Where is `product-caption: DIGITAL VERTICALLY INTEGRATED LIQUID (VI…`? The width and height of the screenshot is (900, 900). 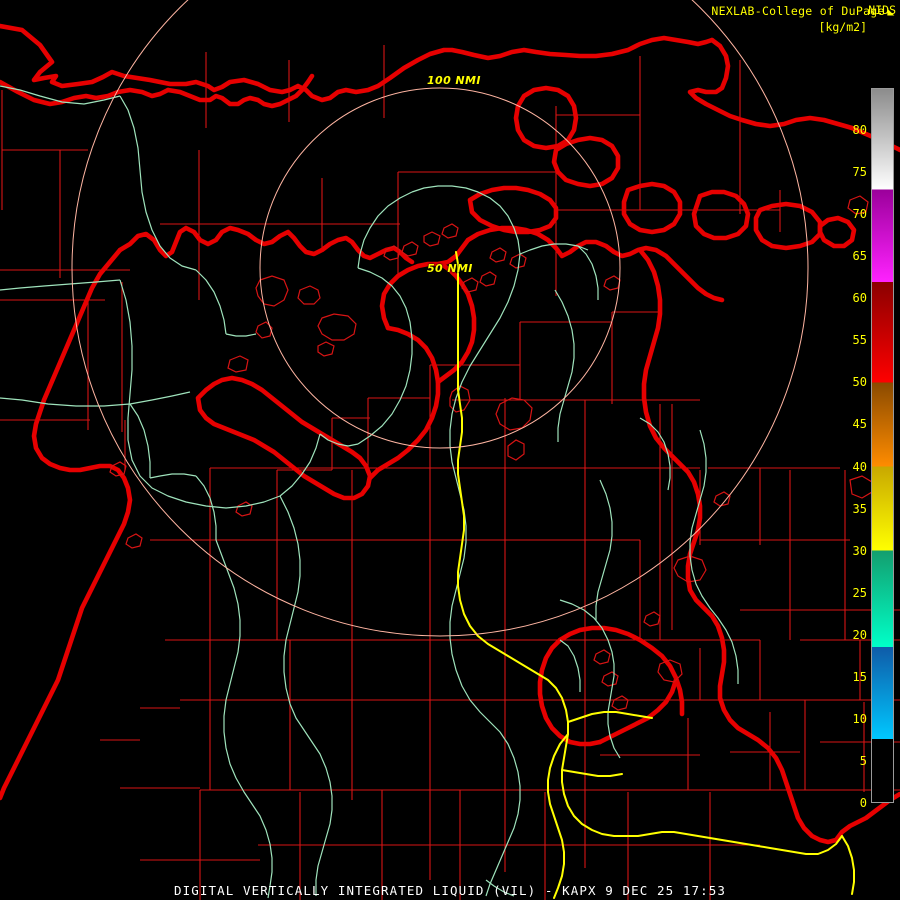 product-caption: DIGITAL VERTICALLY INTEGRATED LIQUID (VI… is located at coordinates (450, 890).